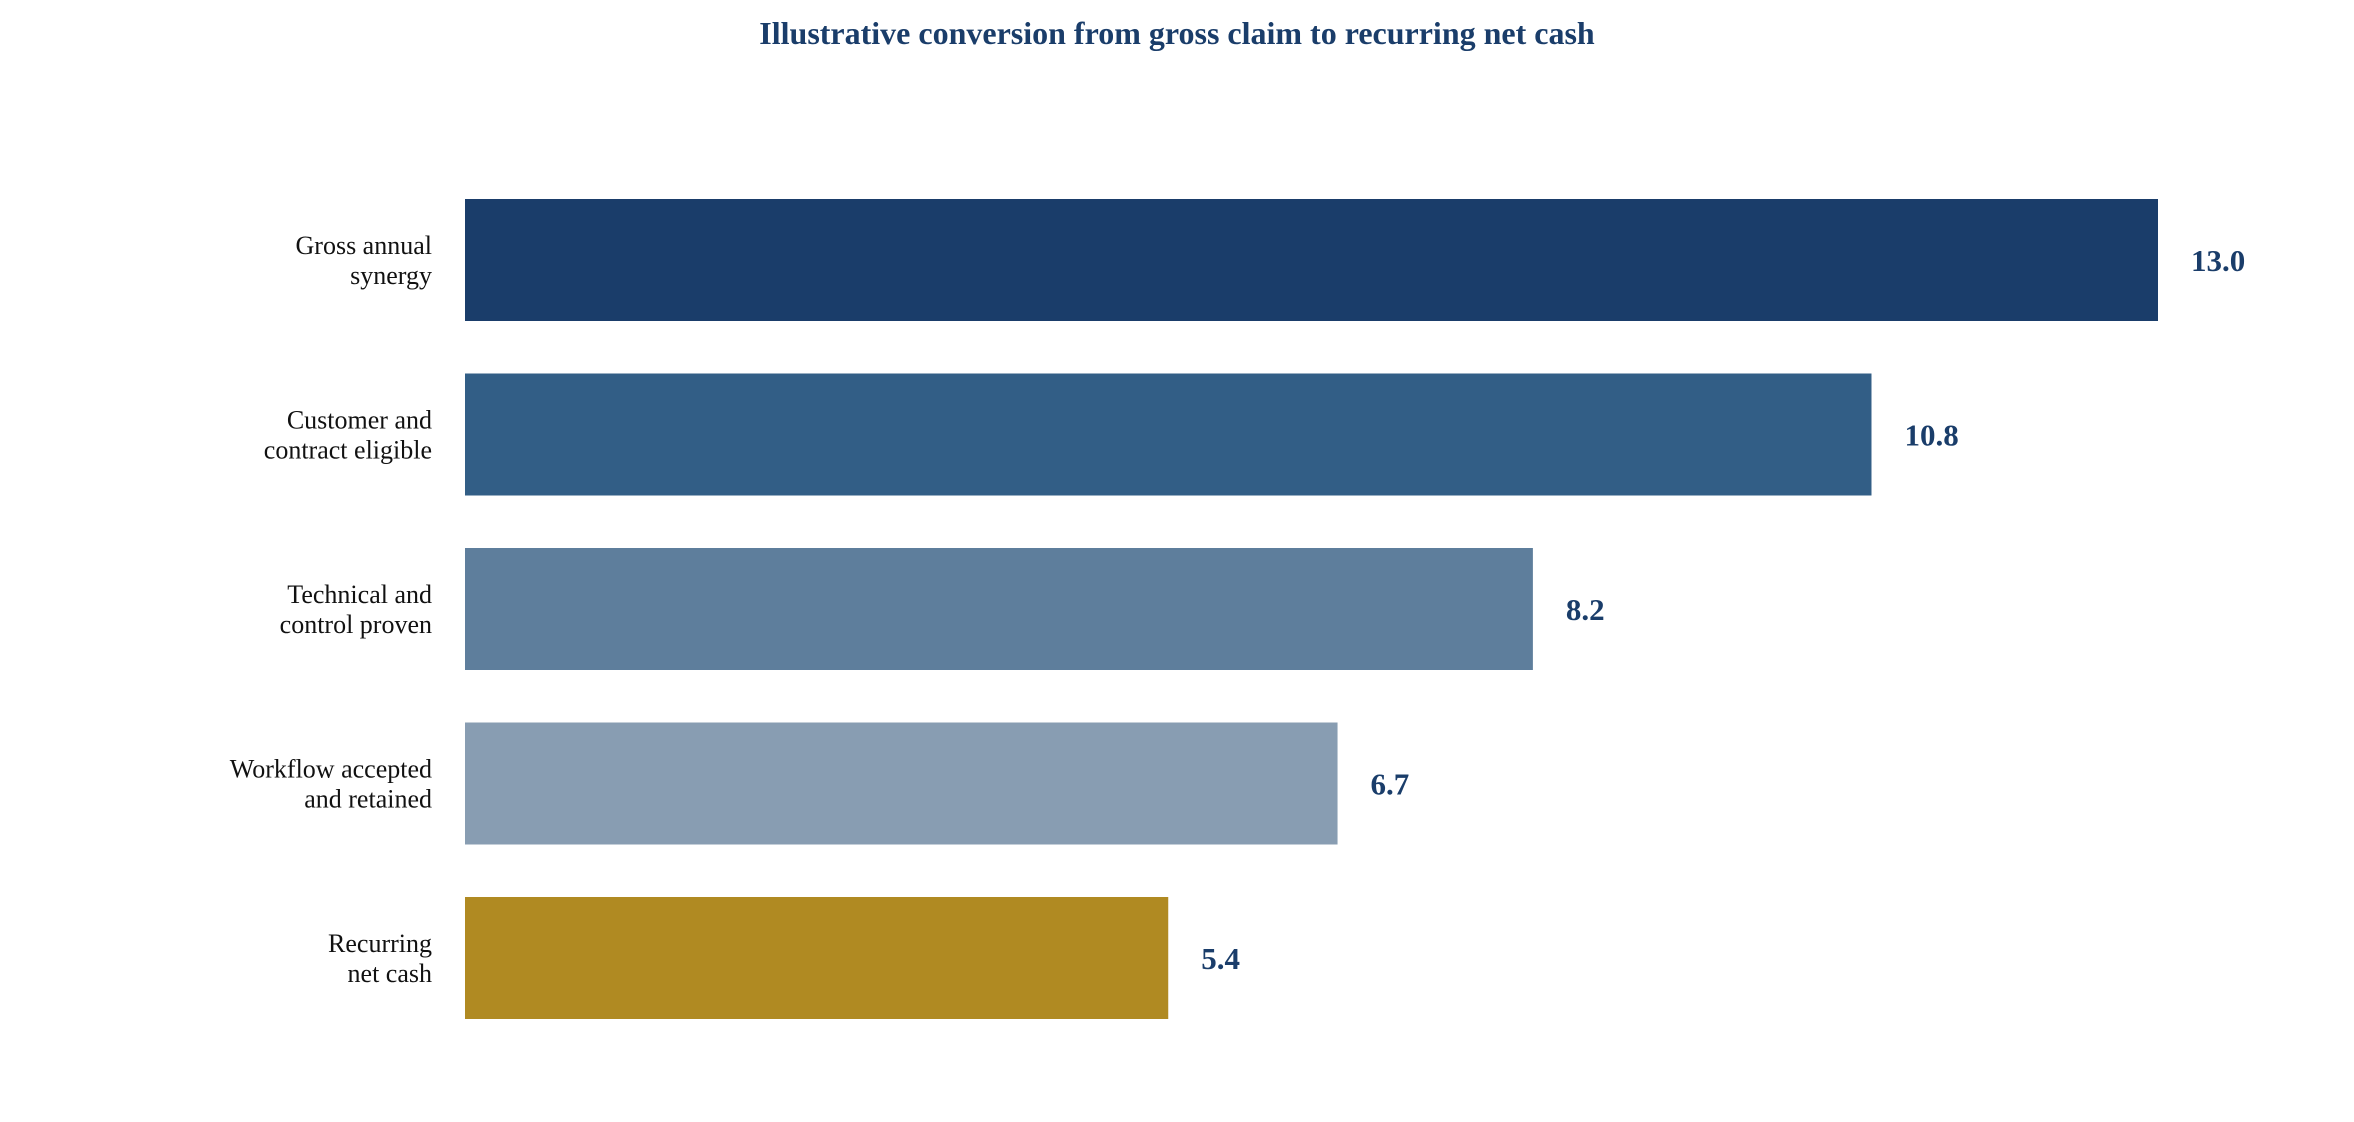  I want to click on value-label: 13.0, so click(2218, 260).